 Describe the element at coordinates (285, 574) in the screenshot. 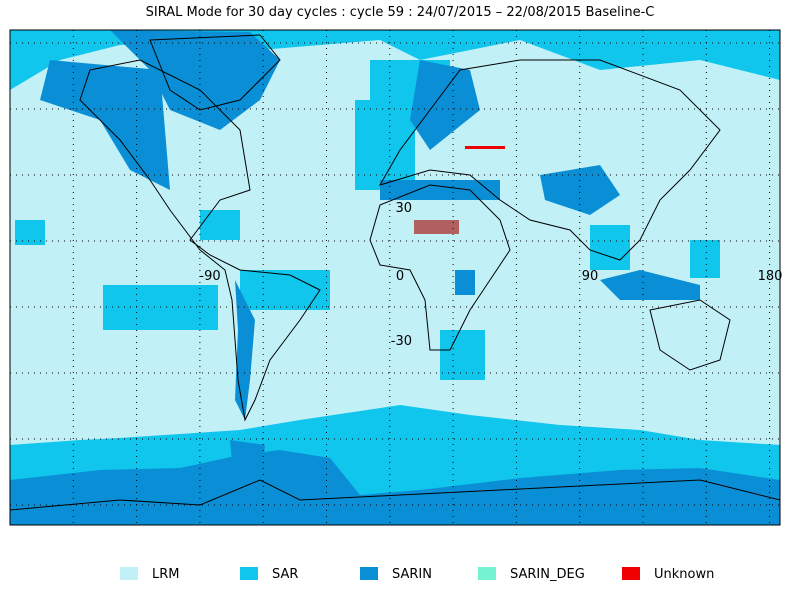

I see `legend-label: SAR` at that location.